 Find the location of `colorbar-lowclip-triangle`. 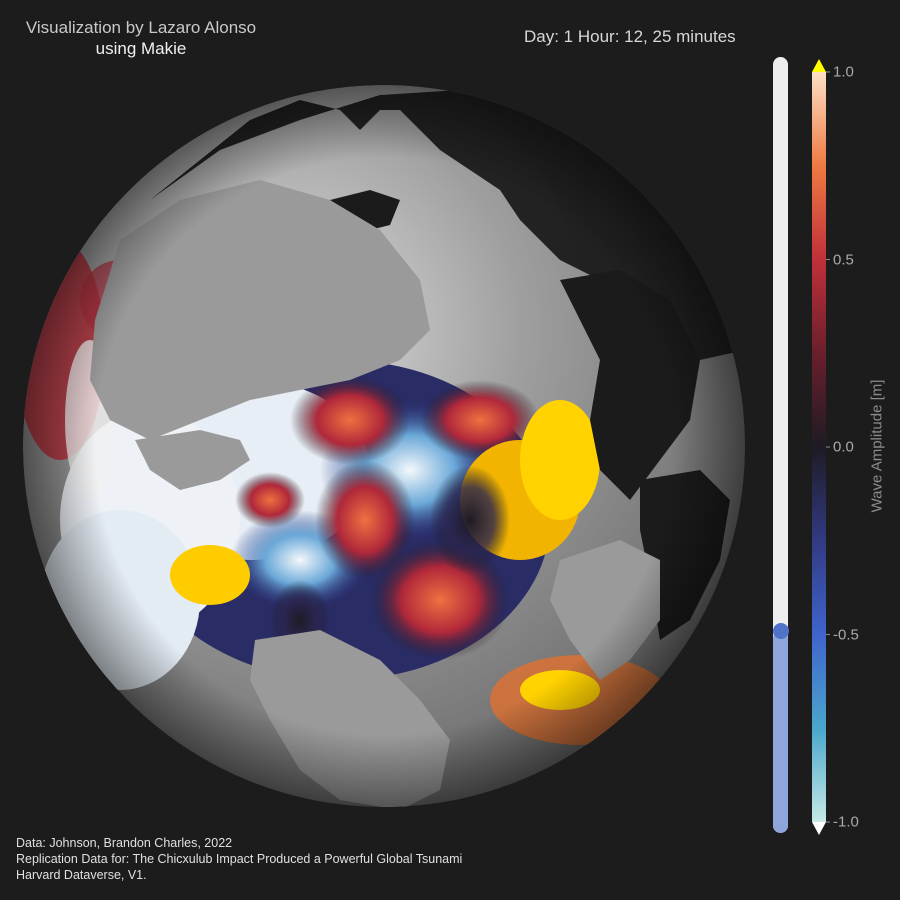

colorbar-lowclip-triangle is located at coordinates (819, 828).